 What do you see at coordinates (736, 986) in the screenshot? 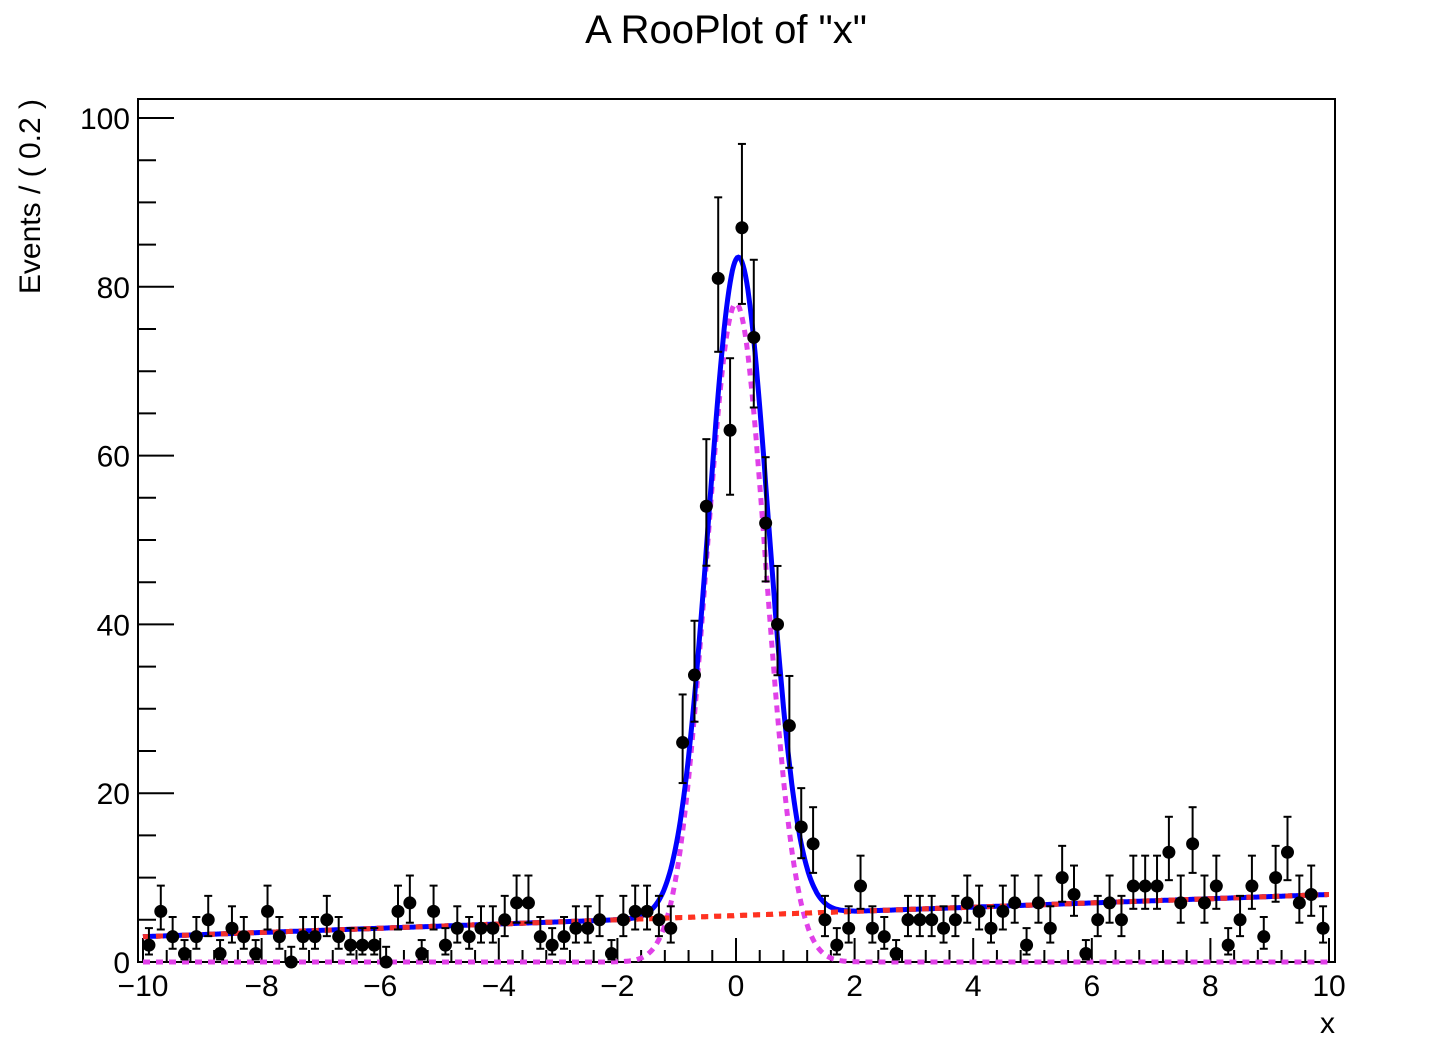
I see `x-tick-label: 0` at bounding box center [736, 986].